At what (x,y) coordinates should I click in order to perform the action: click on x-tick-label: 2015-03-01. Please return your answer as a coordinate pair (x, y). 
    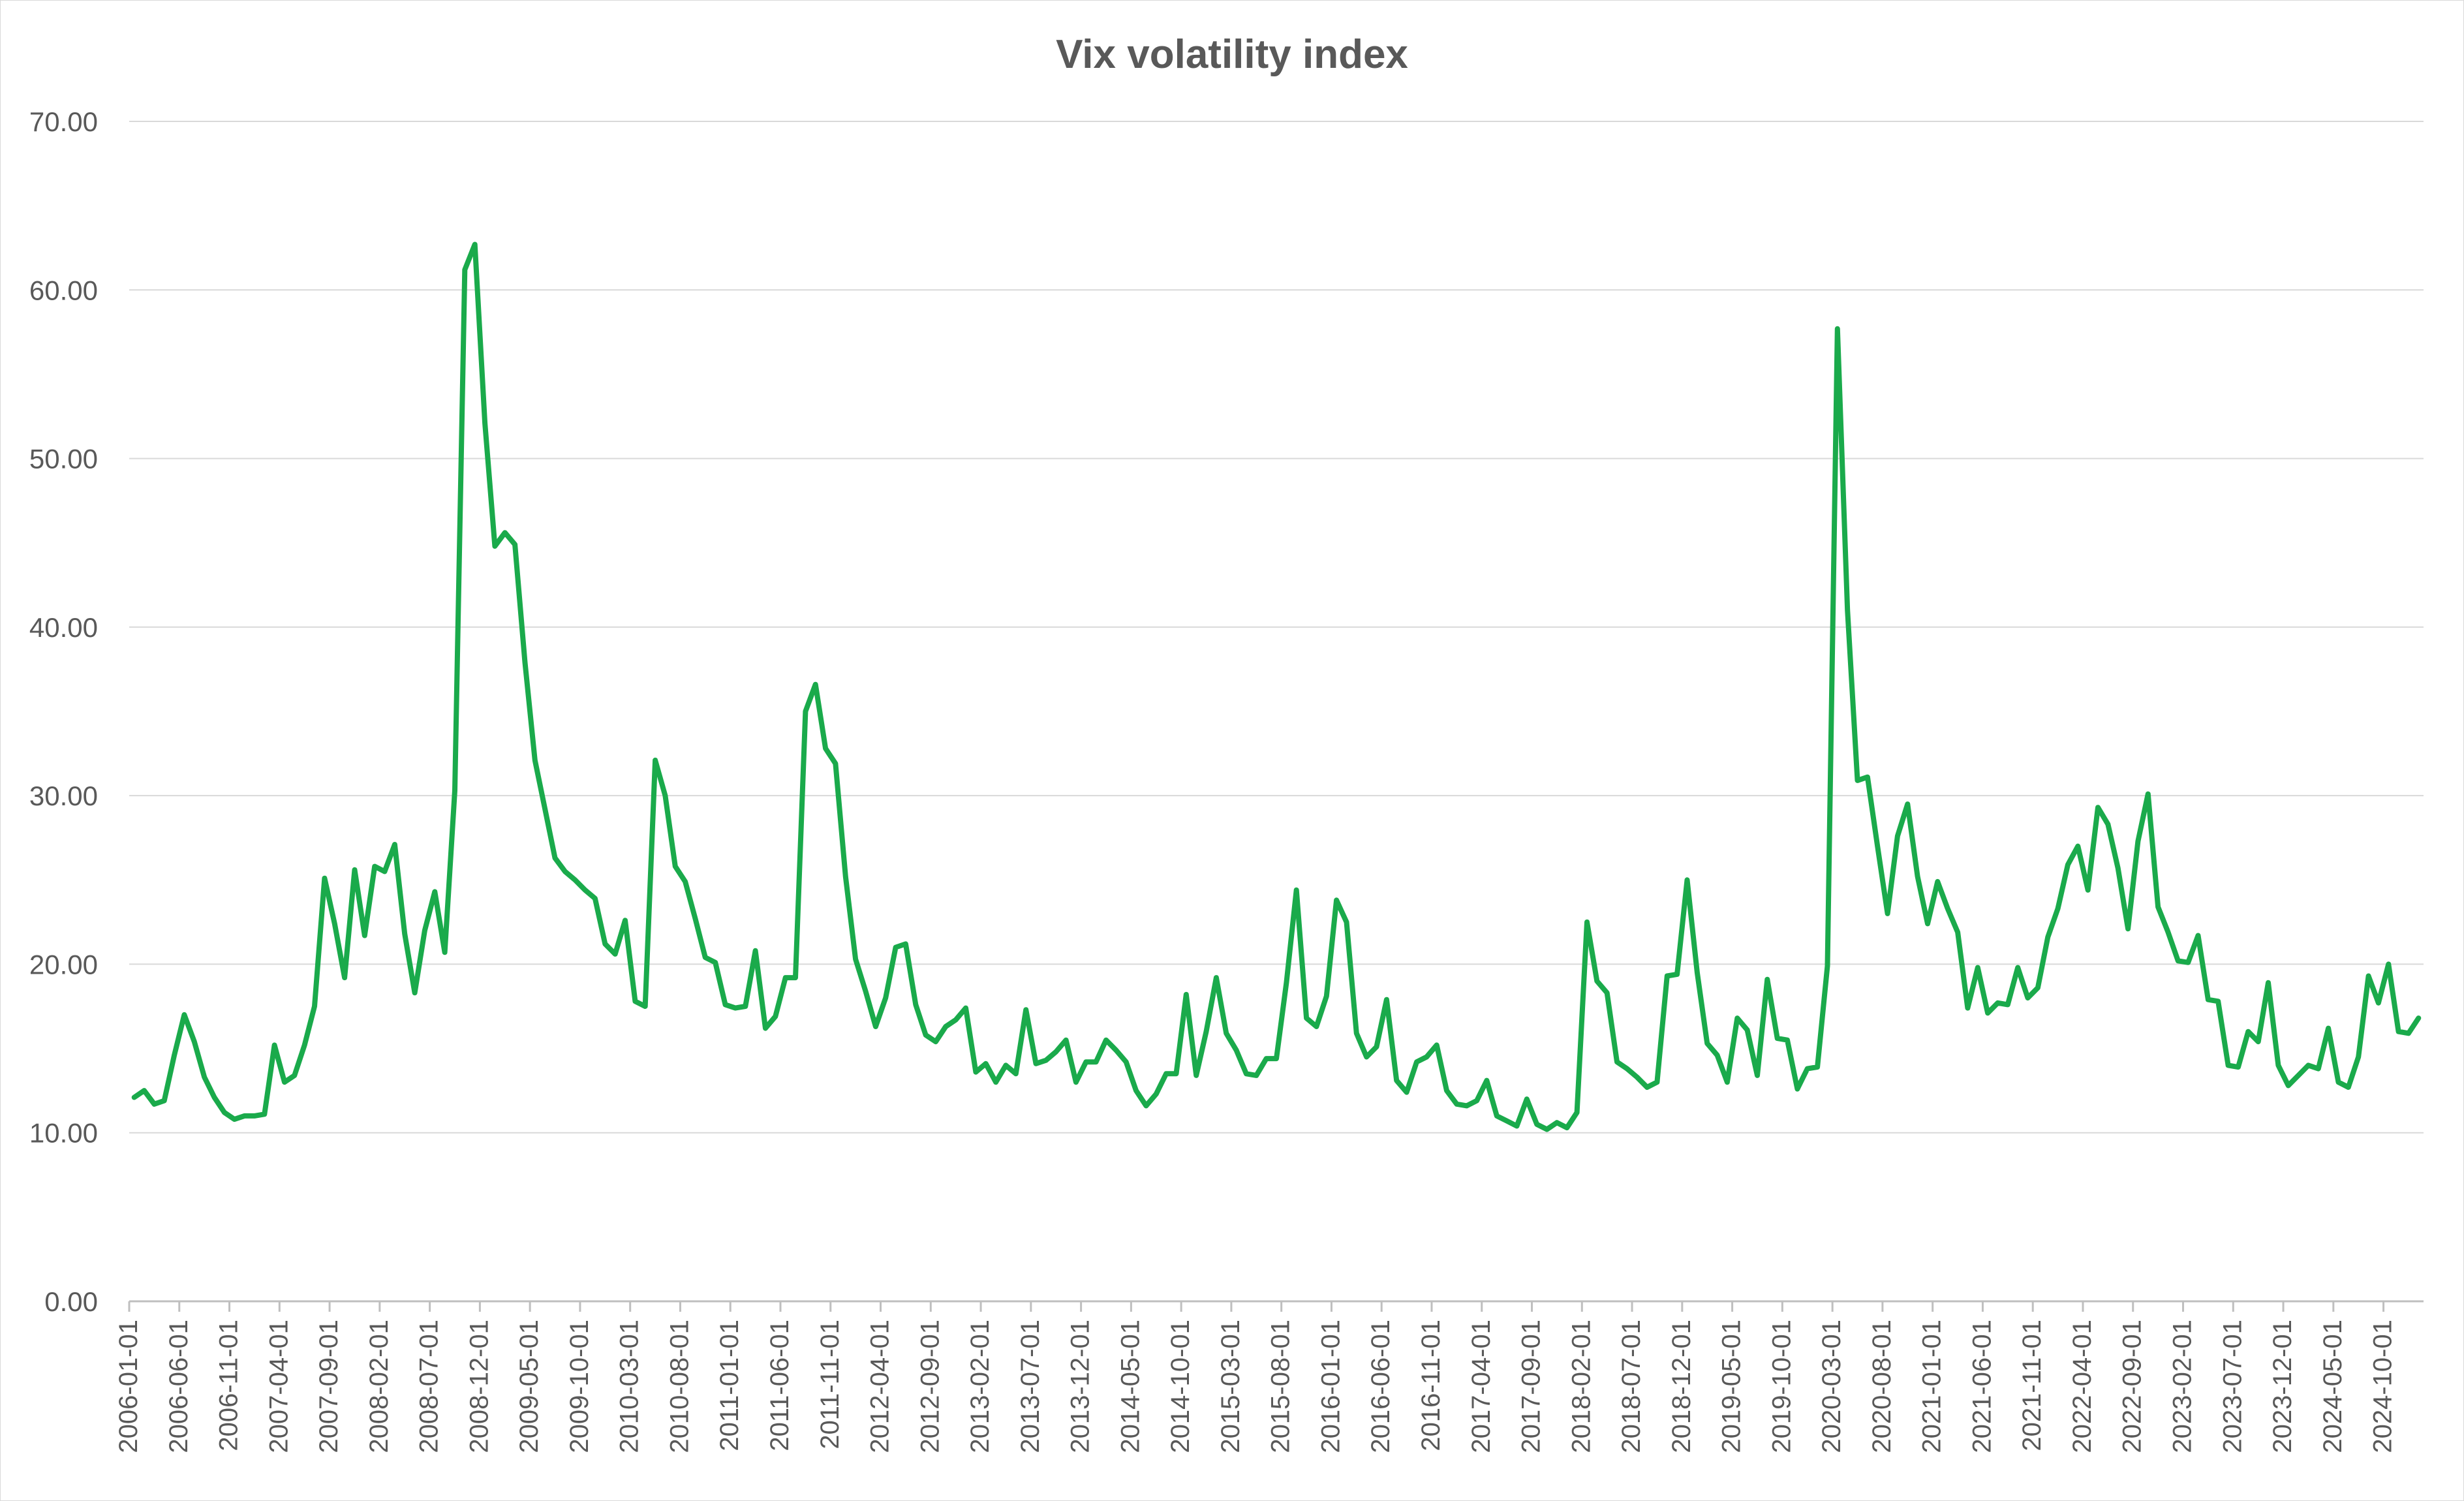
    Looking at the image, I should click on (1231, 1387).